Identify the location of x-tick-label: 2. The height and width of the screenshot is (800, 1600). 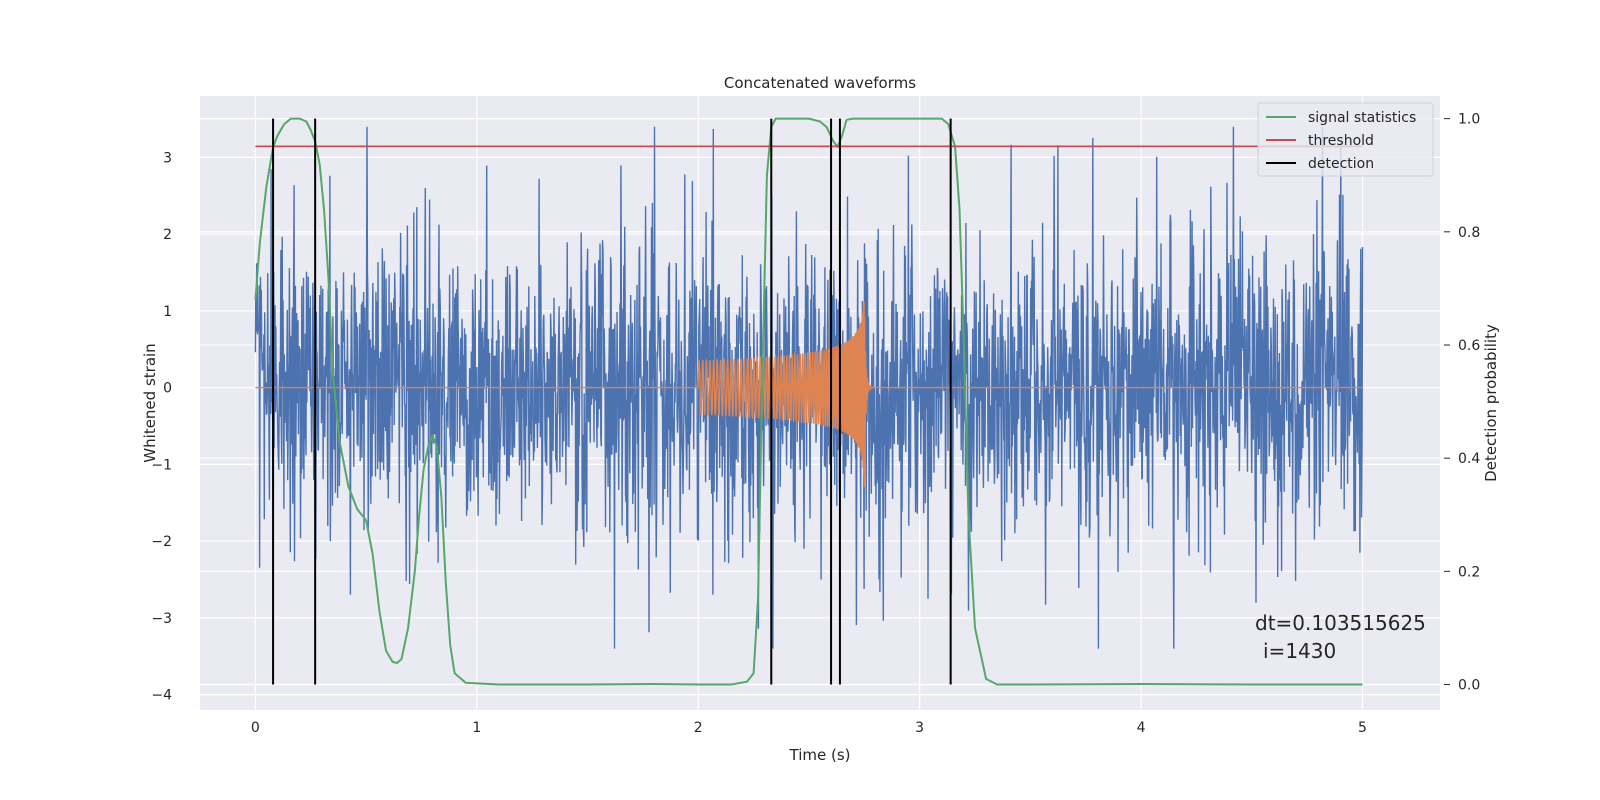
(698, 728).